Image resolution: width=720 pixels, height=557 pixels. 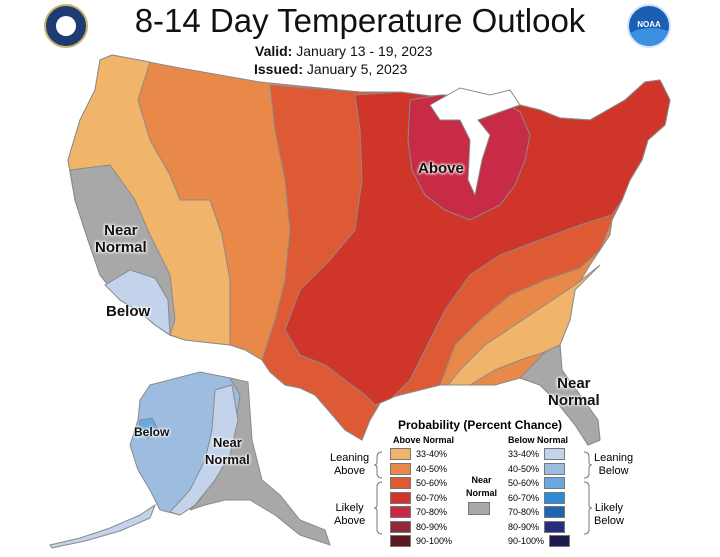 I want to click on legend-above-row: 80-90%, so click(x=419, y=526).